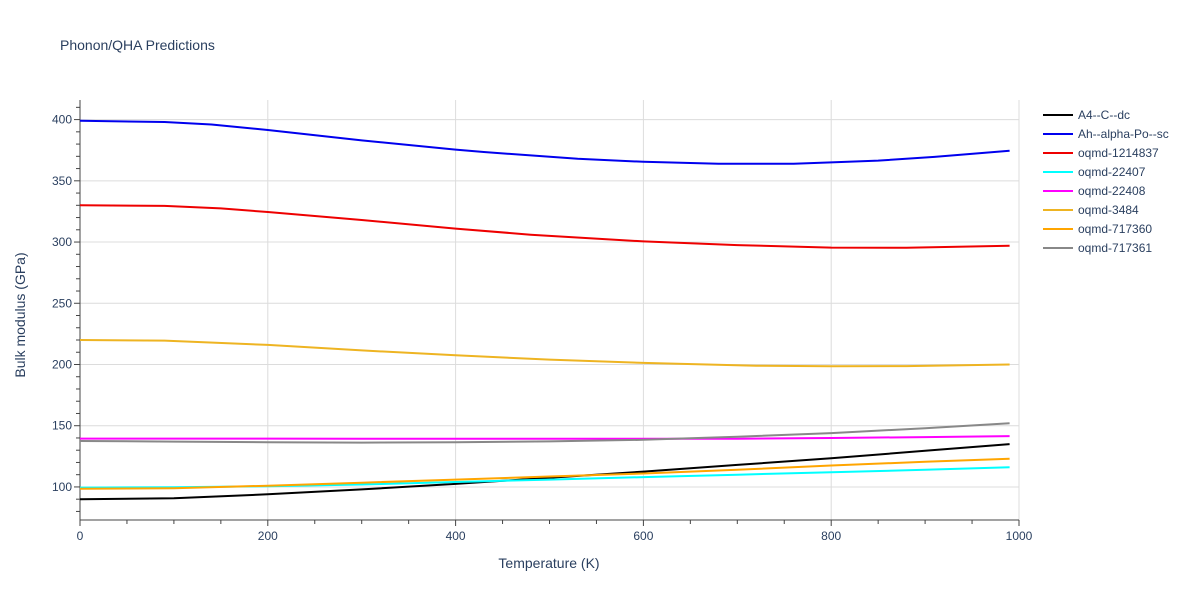 This screenshot has height=600, width=1200. Describe the element at coordinates (80, 536) in the screenshot. I see `x-tick-label: 0` at that location.